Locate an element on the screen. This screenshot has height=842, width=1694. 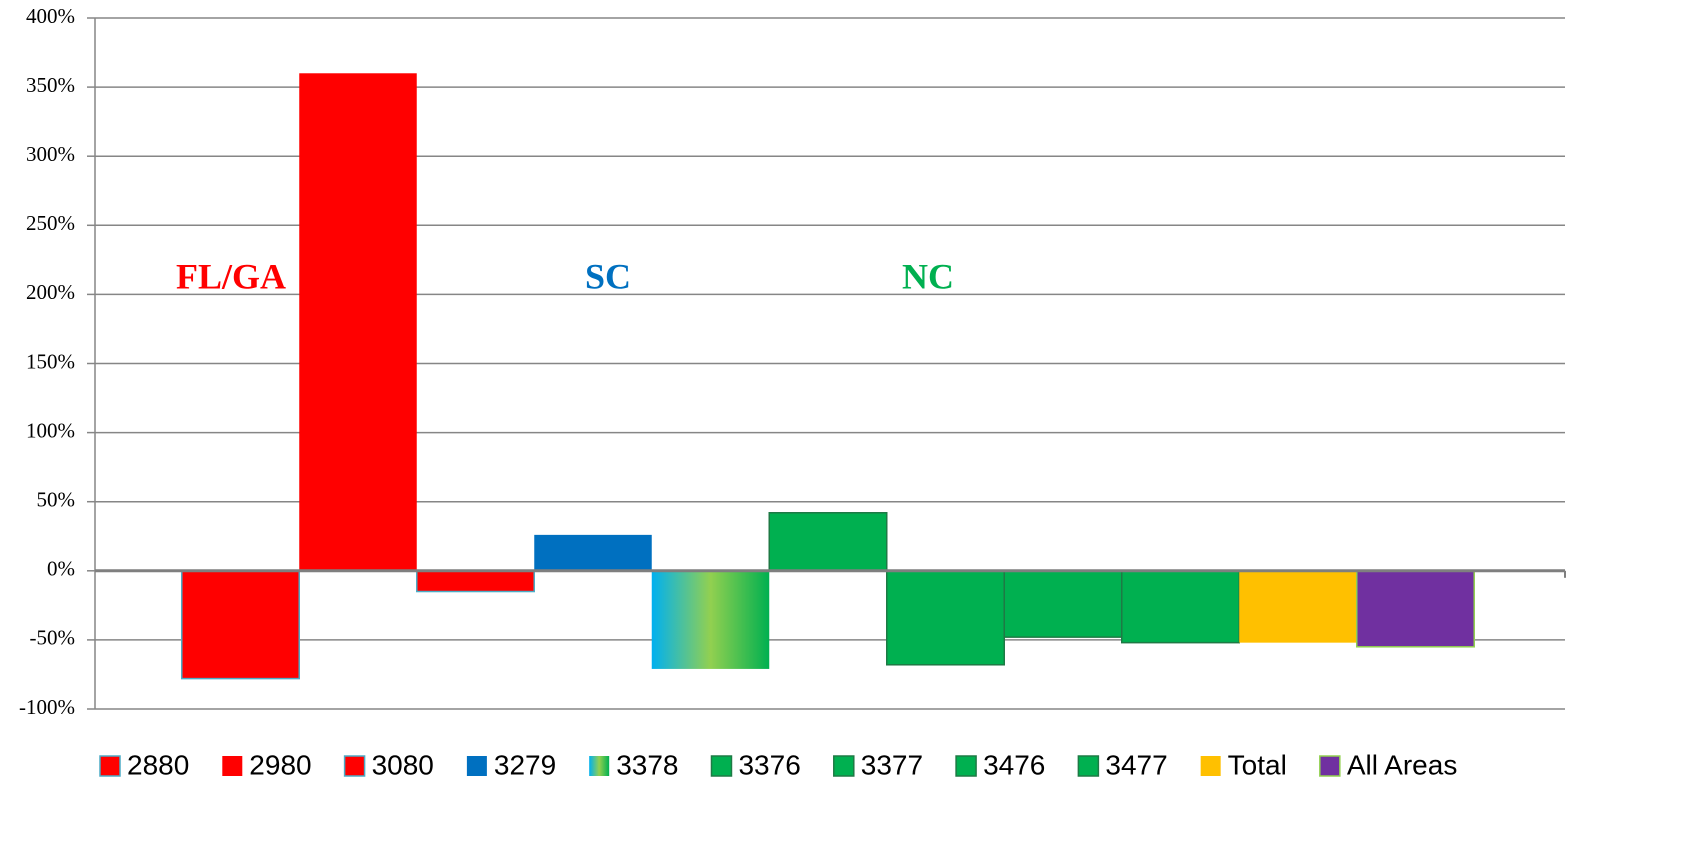
y-tick-label: 300% is located at coordinates (50, 154).